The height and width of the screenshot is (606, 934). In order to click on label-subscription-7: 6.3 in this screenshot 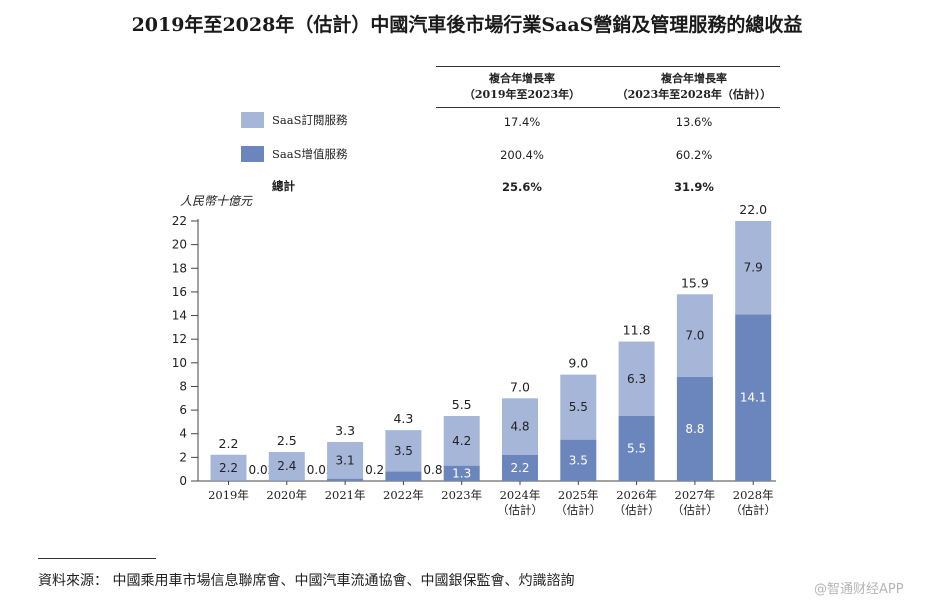, I will do `click(636, 379)`.